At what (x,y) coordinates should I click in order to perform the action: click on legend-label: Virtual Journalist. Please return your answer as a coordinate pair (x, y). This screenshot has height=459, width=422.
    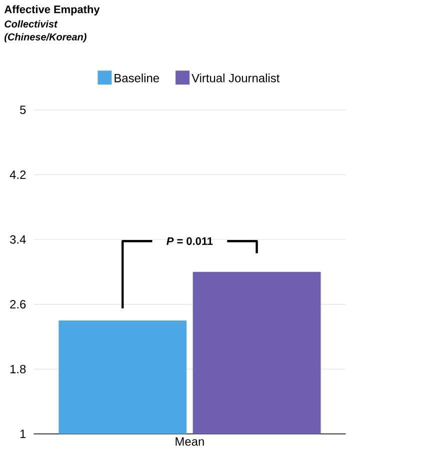
    Looking at the image, I should click on (236, 78).